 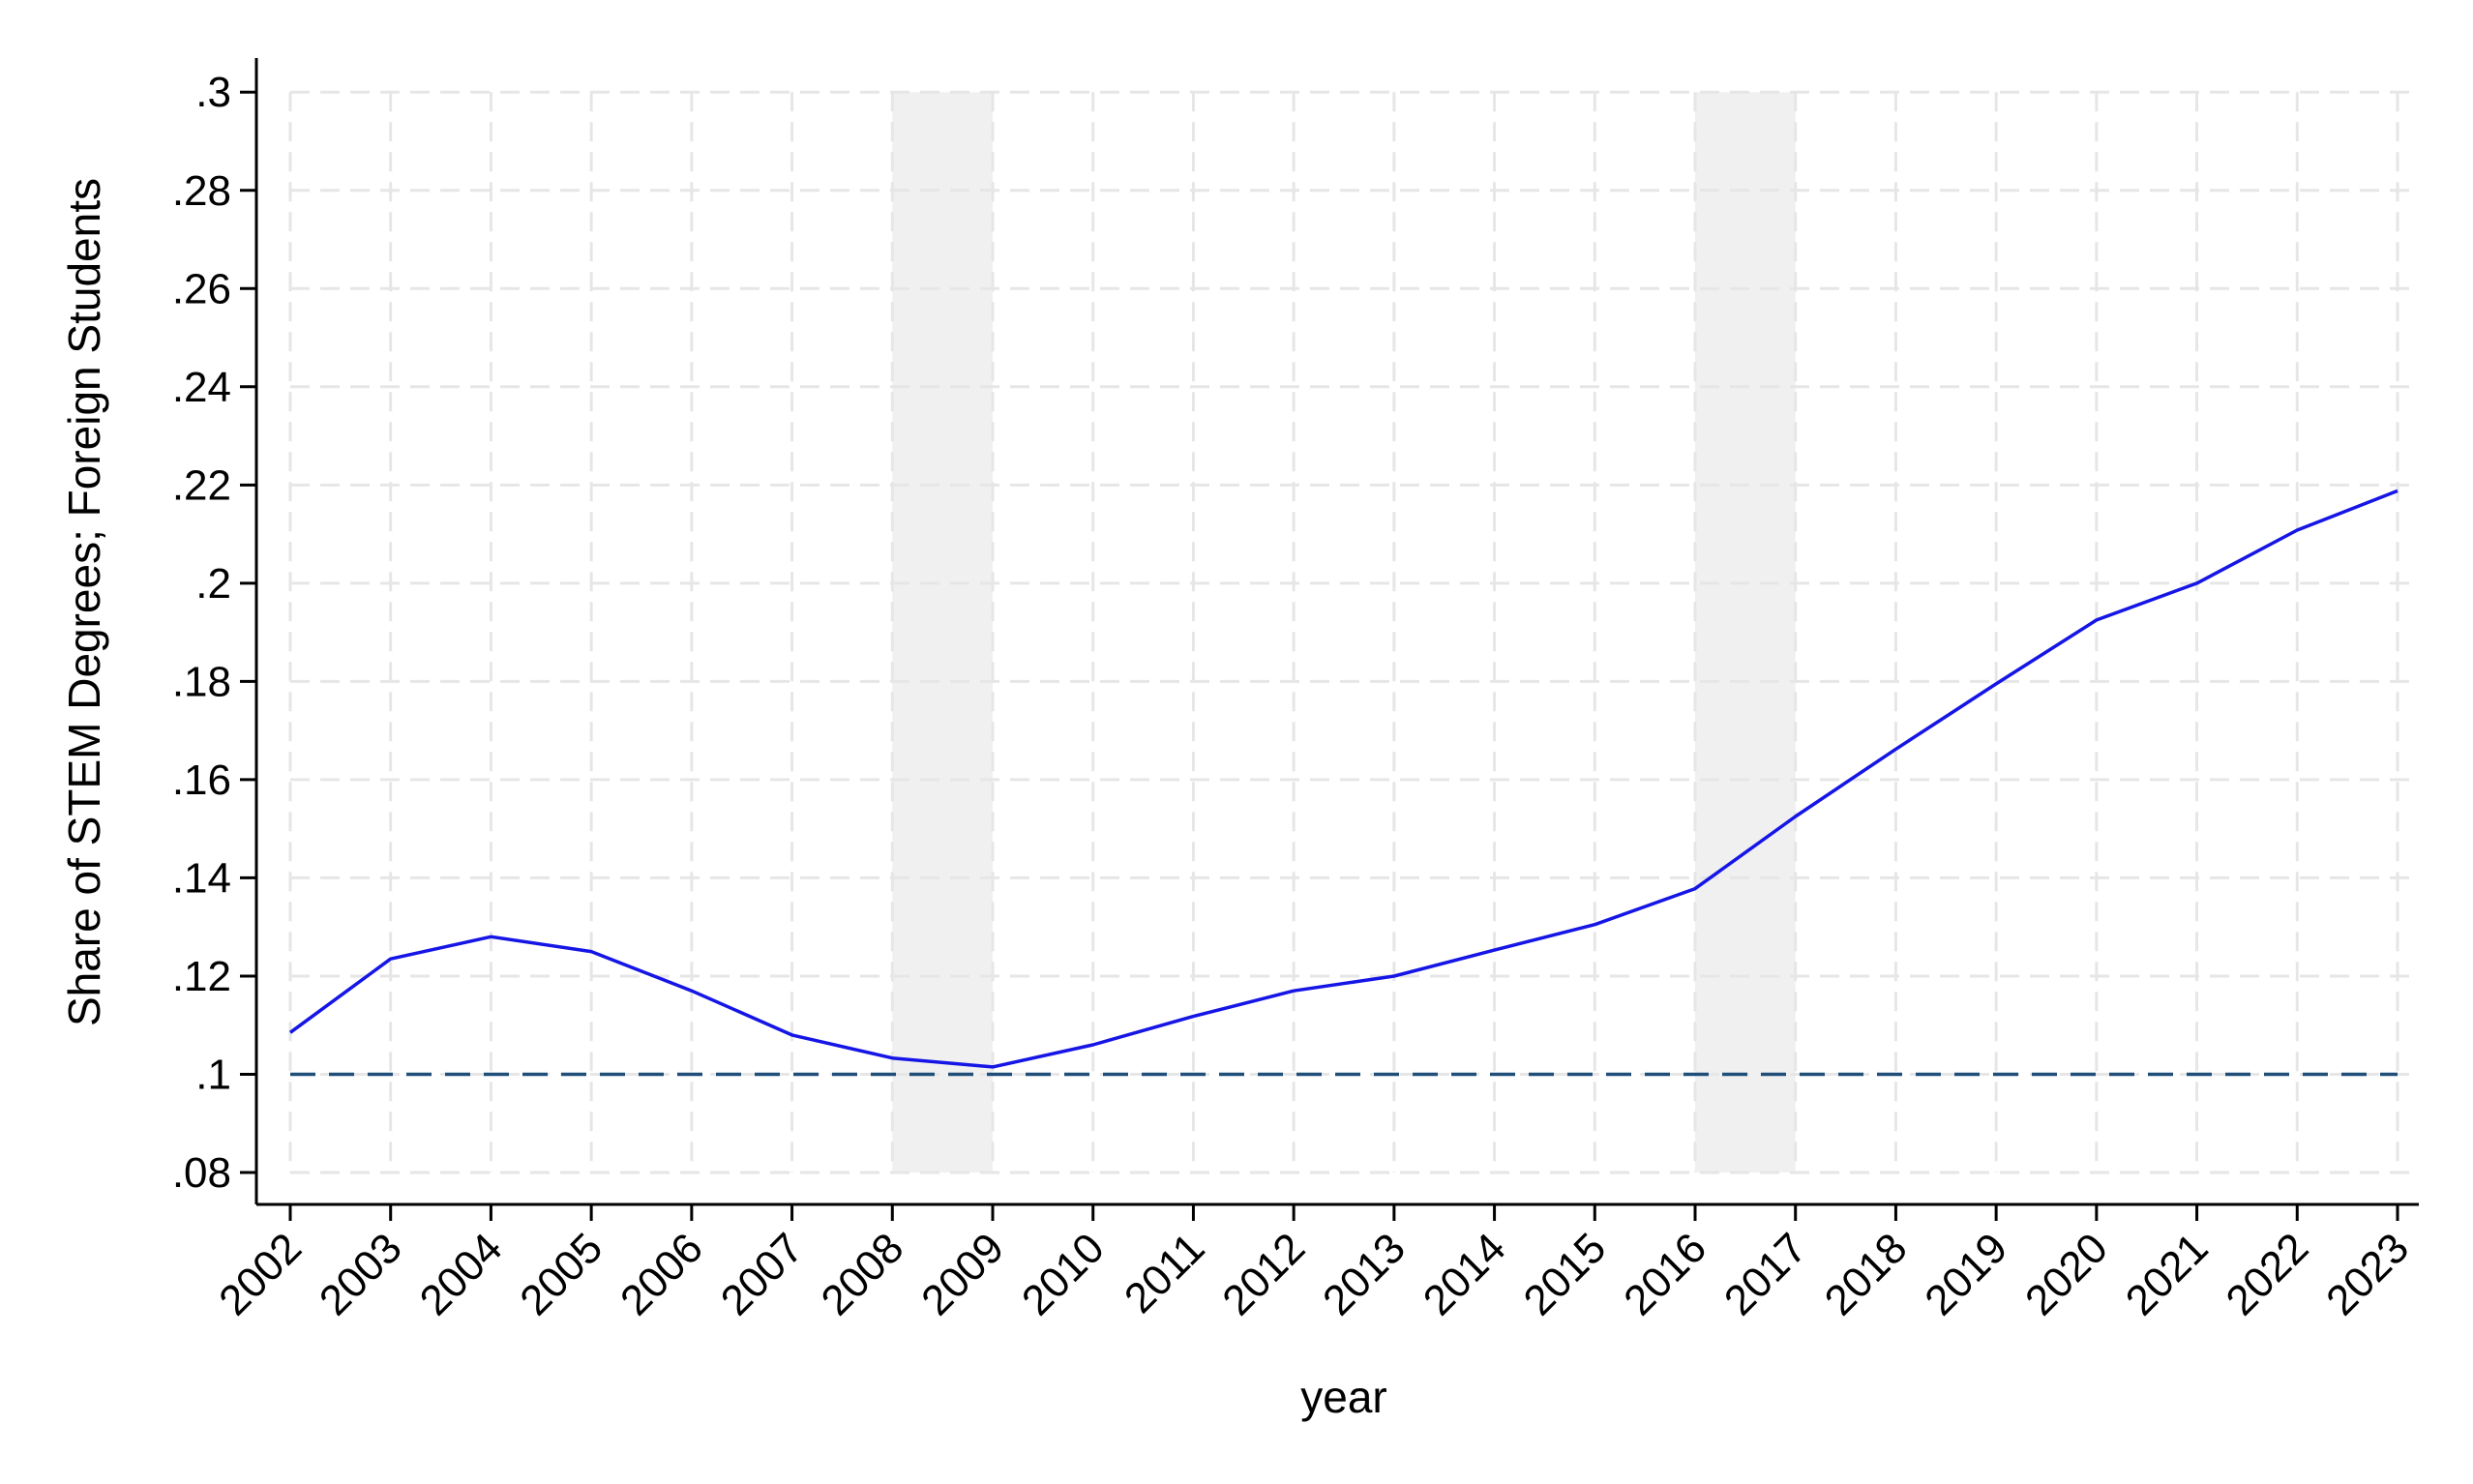 What do you see at coordinates (202, 485) in the screenshot?
I see `y-tick-label: .22` at bounding box center [202, 485].